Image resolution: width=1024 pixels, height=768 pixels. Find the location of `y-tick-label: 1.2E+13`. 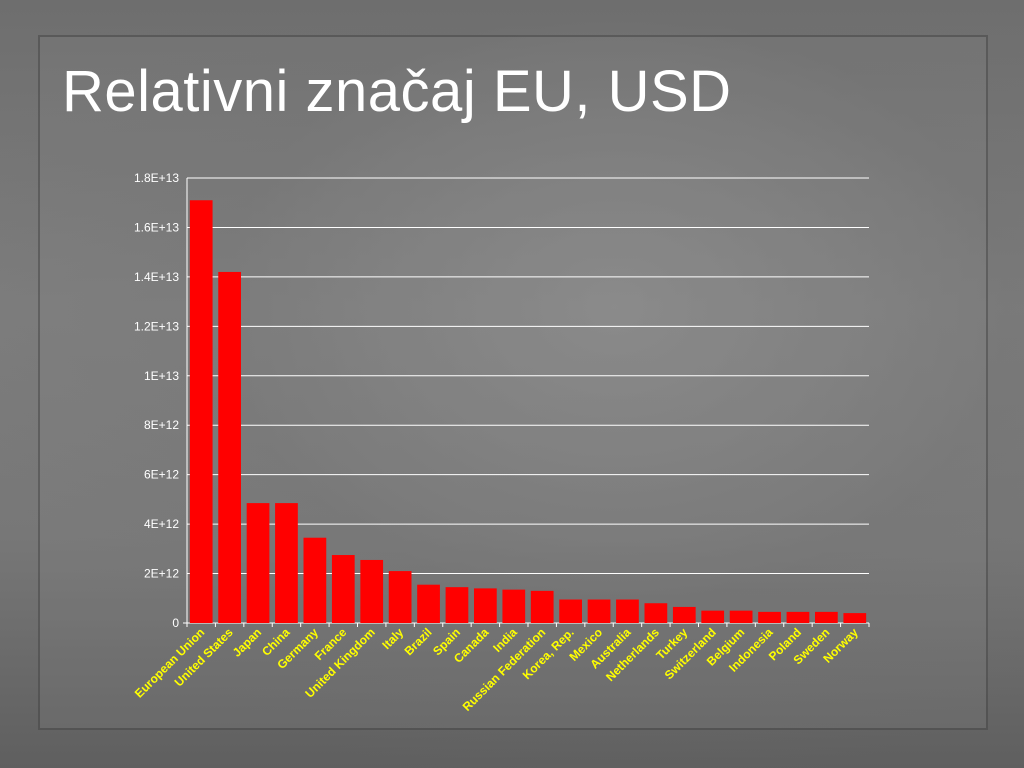

y-tick-label: 1.2E+13 is located at coordinates (156, 326).